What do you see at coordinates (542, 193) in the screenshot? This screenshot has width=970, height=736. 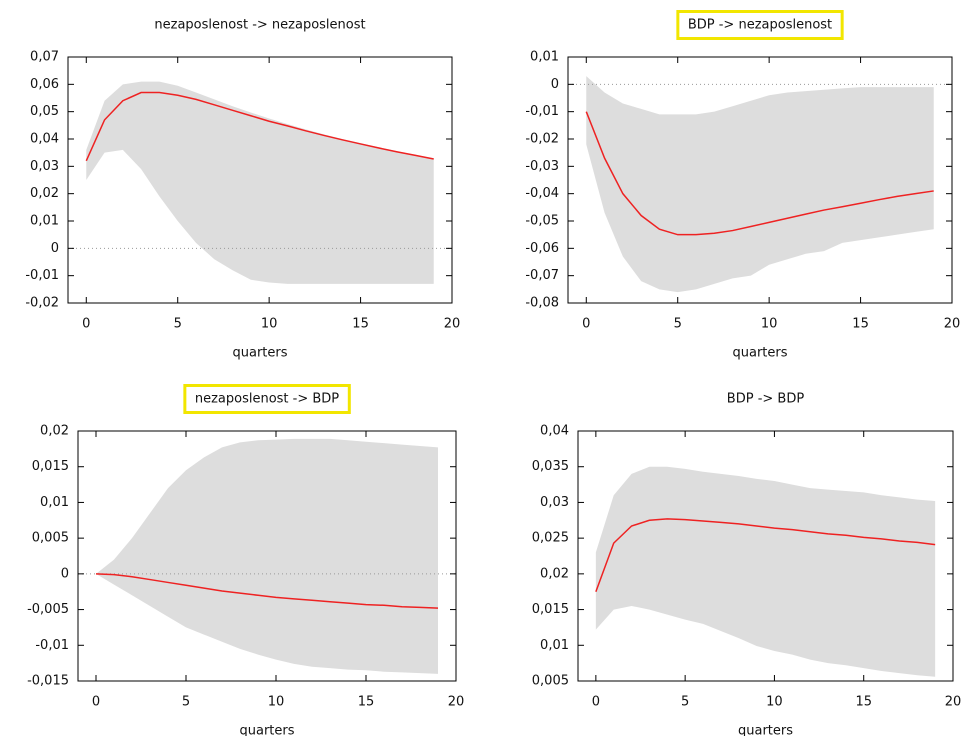 I see `y-tick-label: -0,04` at bounding box center [542, 193].